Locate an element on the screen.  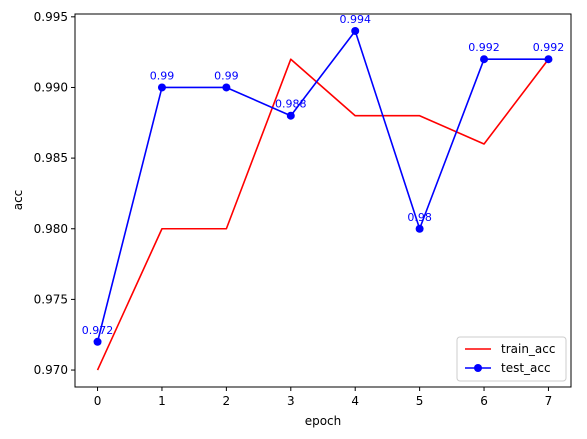
legend-box is located at coordinates (511, 359).